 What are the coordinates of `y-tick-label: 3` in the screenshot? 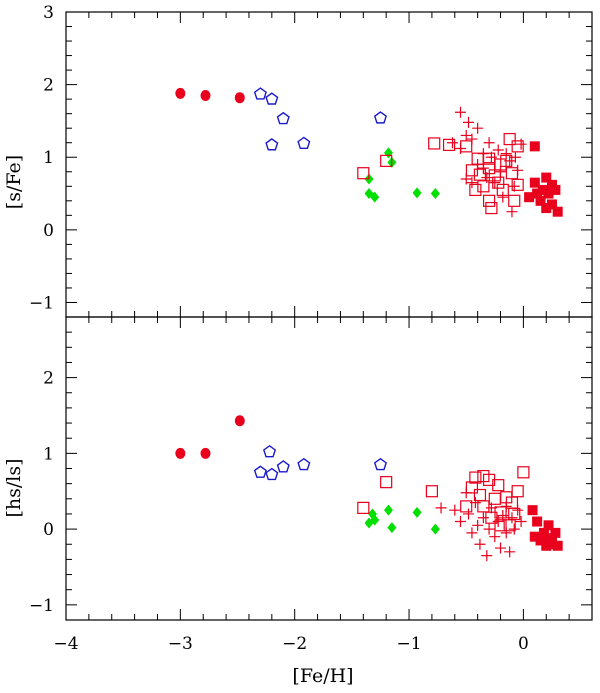 It's located at (48, 13).